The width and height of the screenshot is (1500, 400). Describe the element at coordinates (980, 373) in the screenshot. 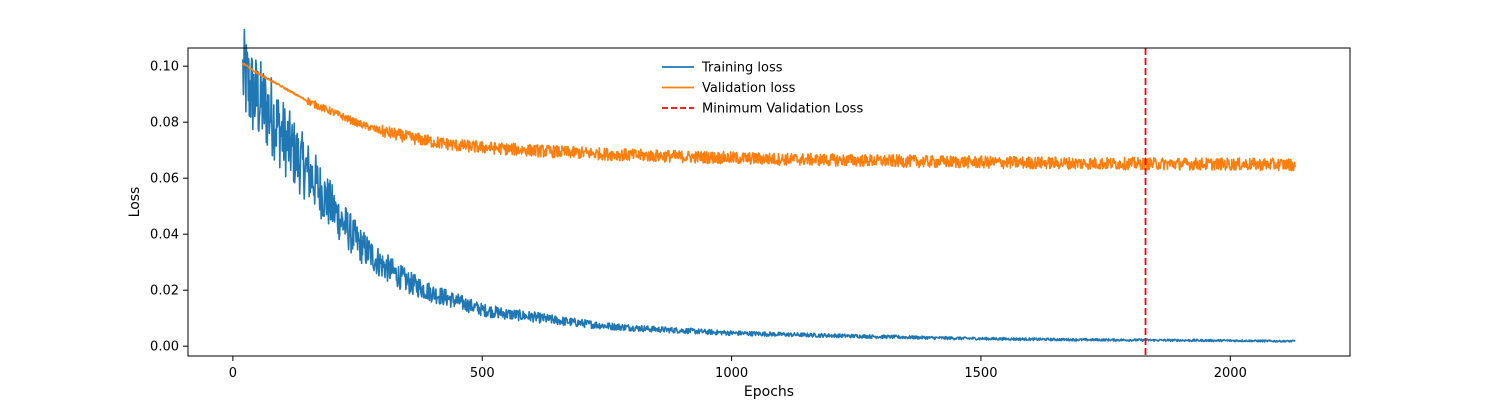

I see `x-tick-label: 1500` at that location.